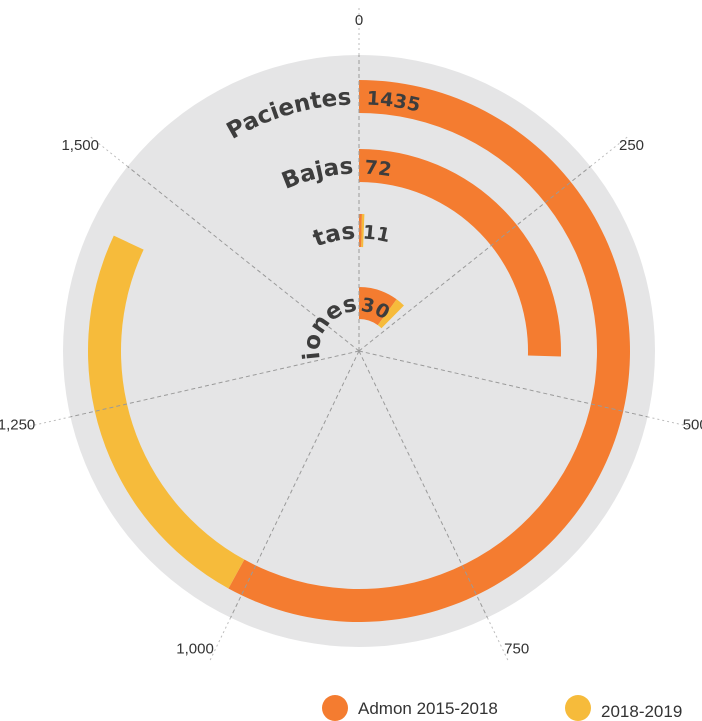  I want to click on legend: Admon 2015-2018 2018-2019, so click(502, 708).